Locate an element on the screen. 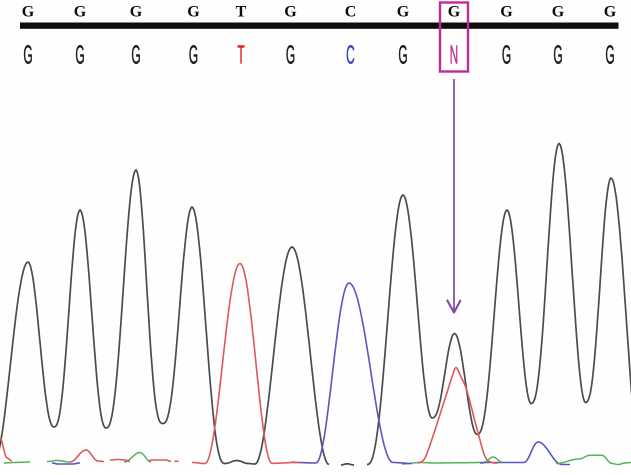 Image resolution: width=631 pixels, height=475 pixels. svg-text: N is located at coordinates (454, 56).